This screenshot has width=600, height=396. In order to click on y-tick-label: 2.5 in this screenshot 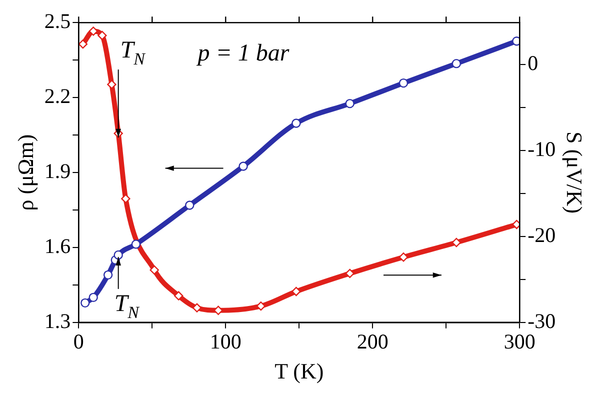, I will do `click(57, 21)`.